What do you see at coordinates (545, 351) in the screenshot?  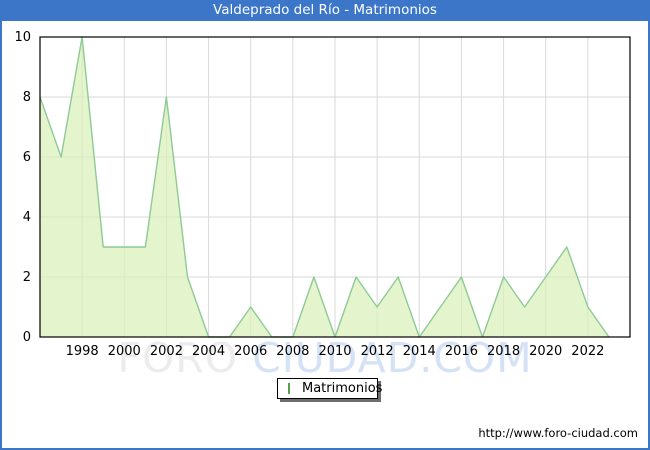 I see `x-tick-label: 2020` at bounding box center [545, 351].